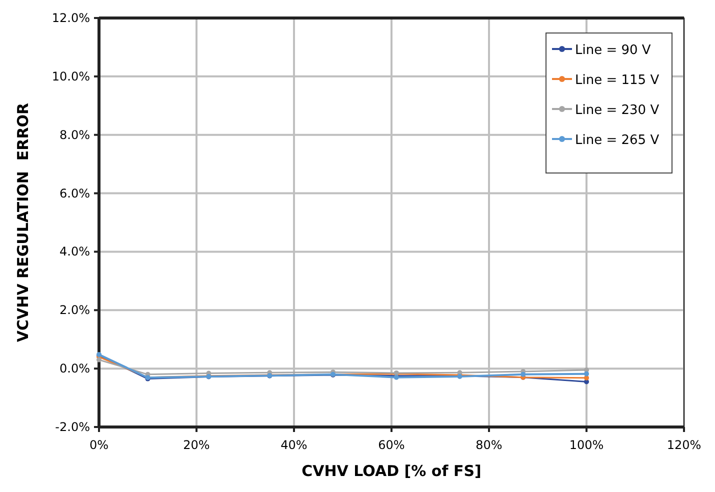  Describe the element at coordinates (391, 445) in the screenshot. I see `x-tick-label: 60%` at that location.